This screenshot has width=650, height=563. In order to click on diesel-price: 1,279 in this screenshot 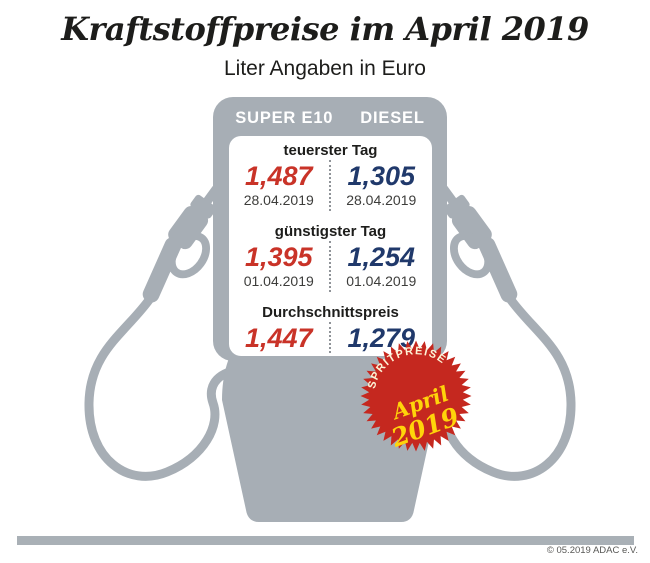, I will do `click(381, 338)`.